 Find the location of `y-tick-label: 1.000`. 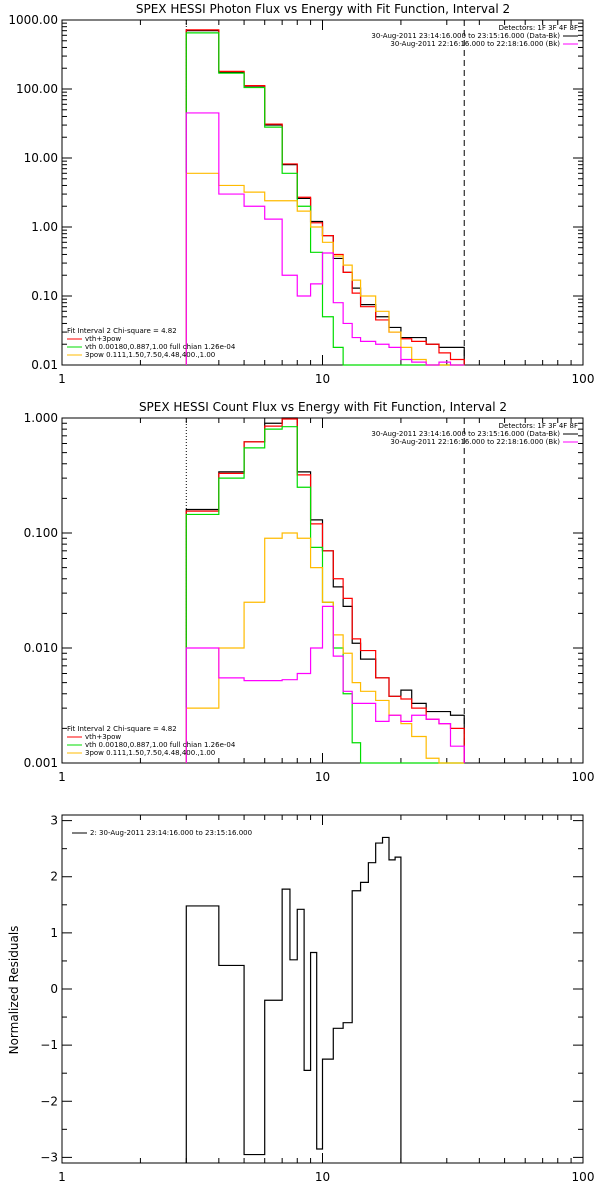

y-tick-label: 1.000 is located at coordinates (41, 418).